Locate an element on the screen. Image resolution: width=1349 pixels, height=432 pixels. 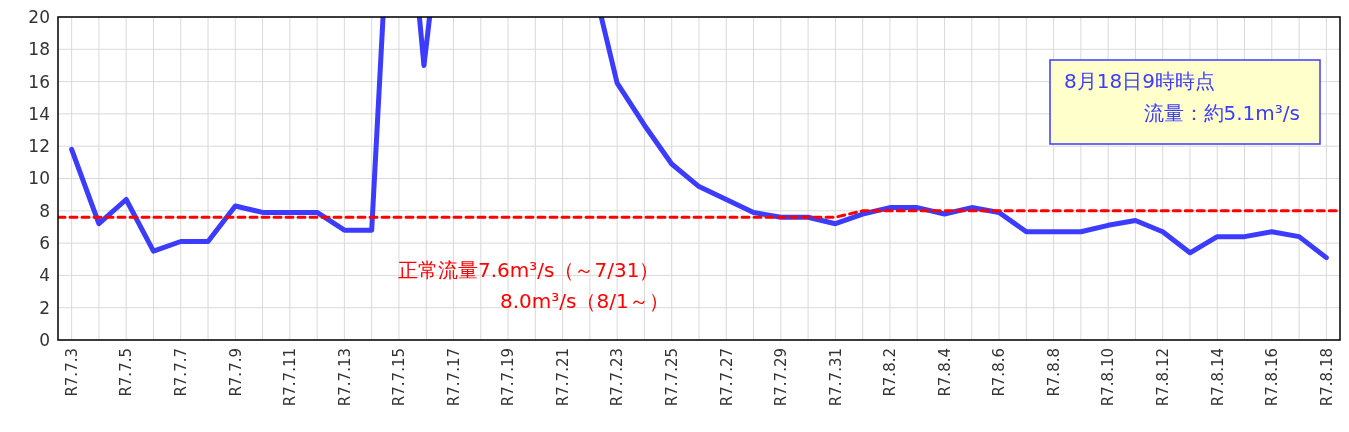
x-tick-label: R7.8.16 is located at coordinates (1272, 377).